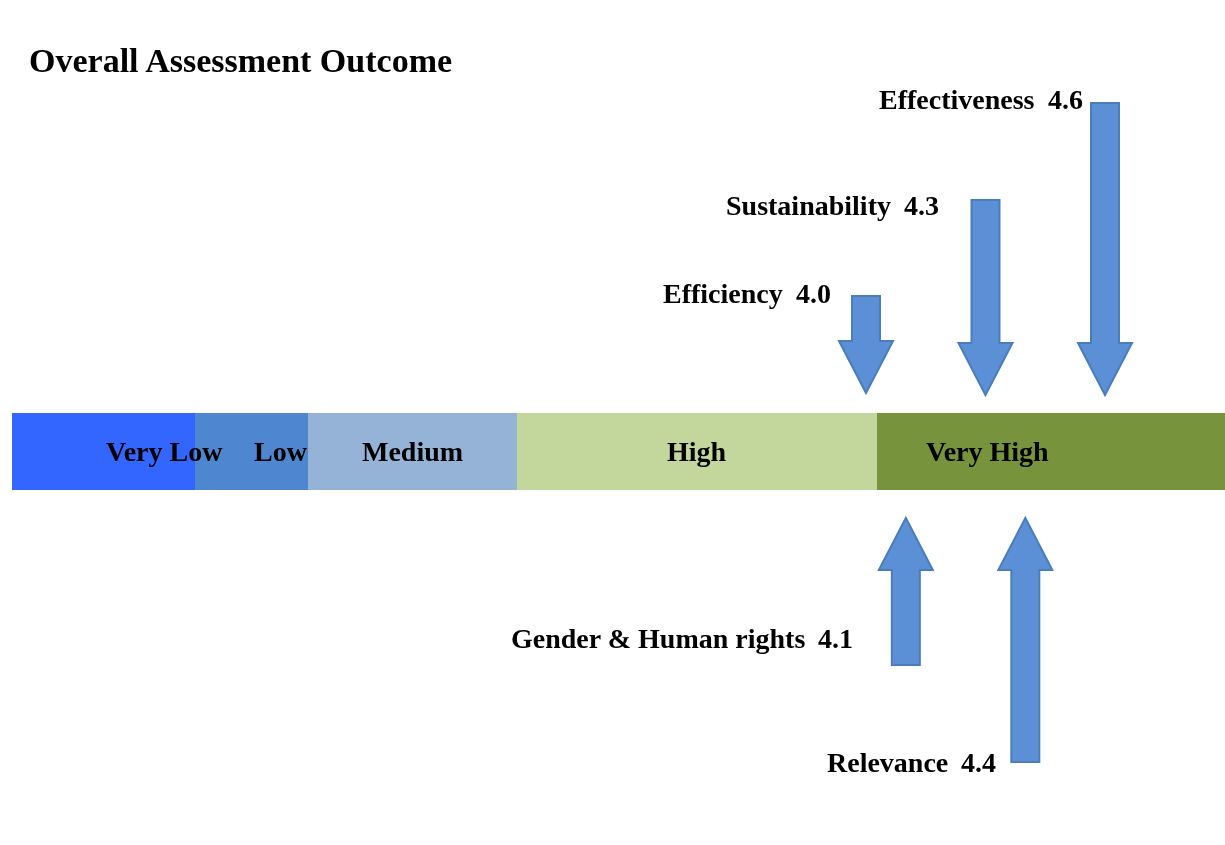  I want to click on category-label: Efficiency, so click(723, 293).